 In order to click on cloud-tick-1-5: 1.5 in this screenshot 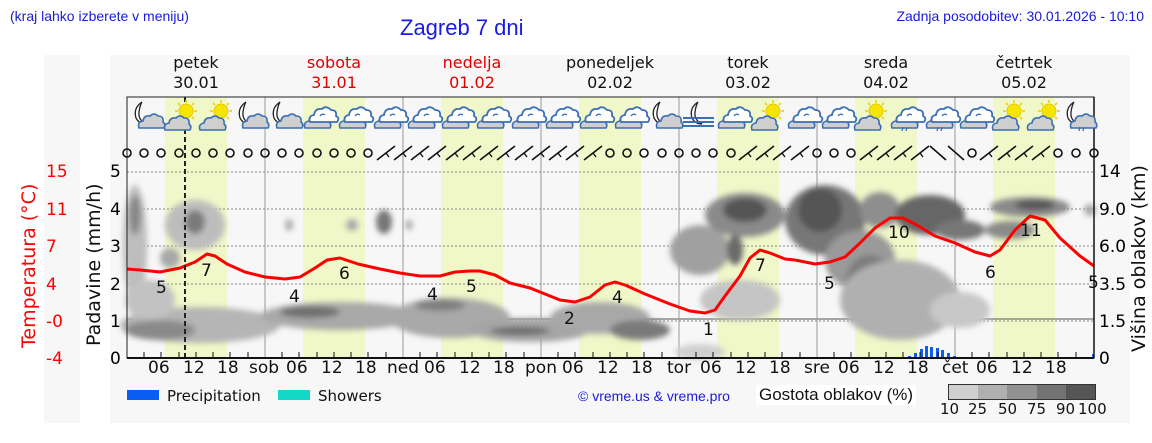, I will do `click(1113, 322)`.